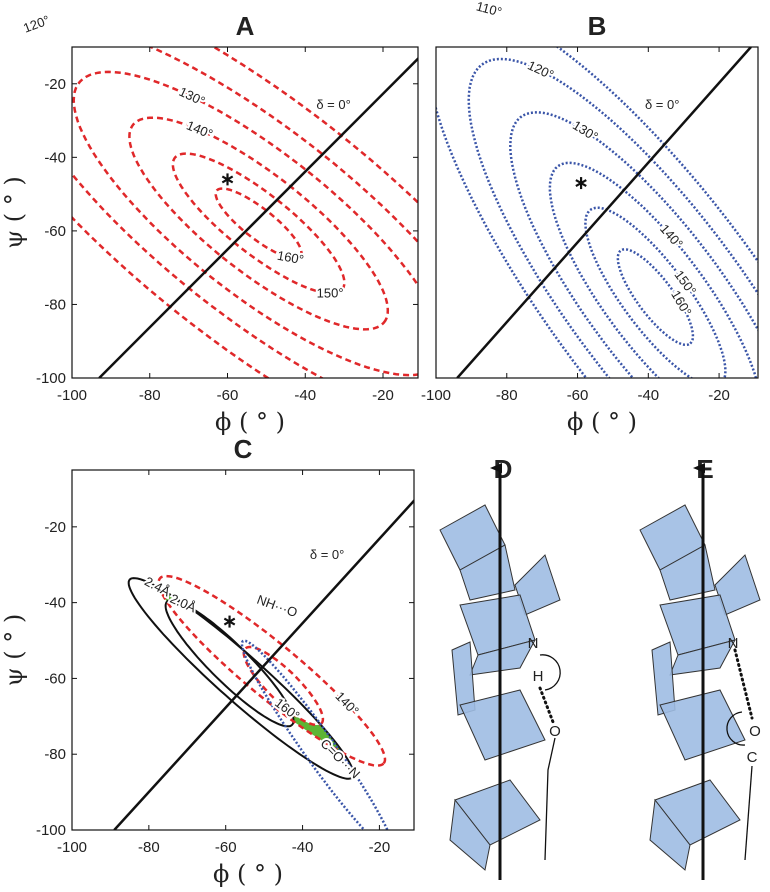  What do you see at coordinates (503, 469) in the screenshot?
I see `panel-title: D` at bounding box center [503, 469].